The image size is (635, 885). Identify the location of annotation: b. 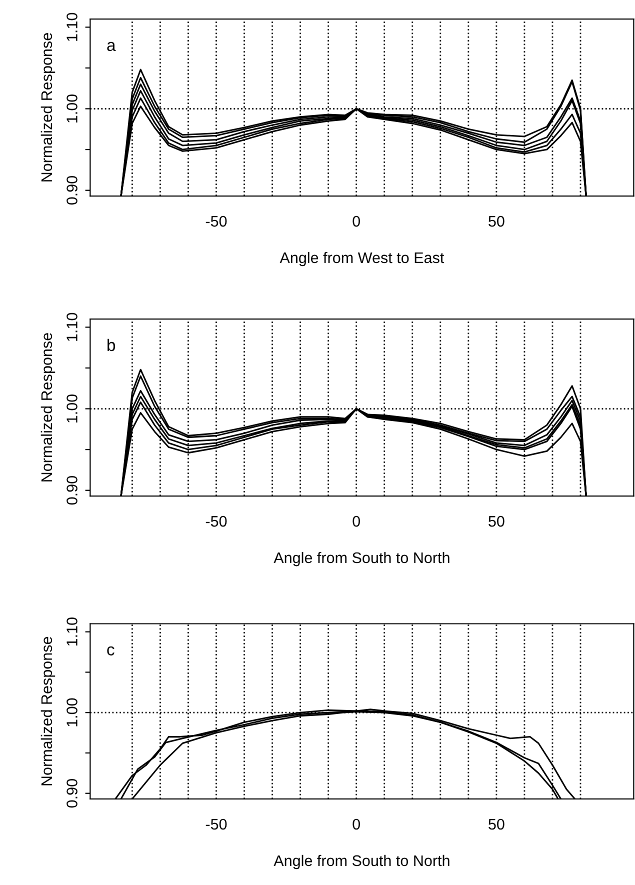
(112, 345).